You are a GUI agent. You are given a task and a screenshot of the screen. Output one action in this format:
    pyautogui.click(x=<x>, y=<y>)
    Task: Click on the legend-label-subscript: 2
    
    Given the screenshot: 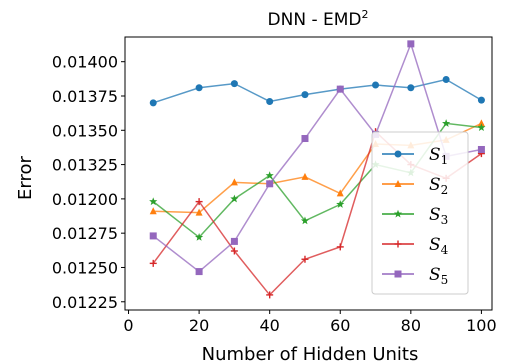 What is the action you would take?
    pyautogui.click(x=445, y=190)
    